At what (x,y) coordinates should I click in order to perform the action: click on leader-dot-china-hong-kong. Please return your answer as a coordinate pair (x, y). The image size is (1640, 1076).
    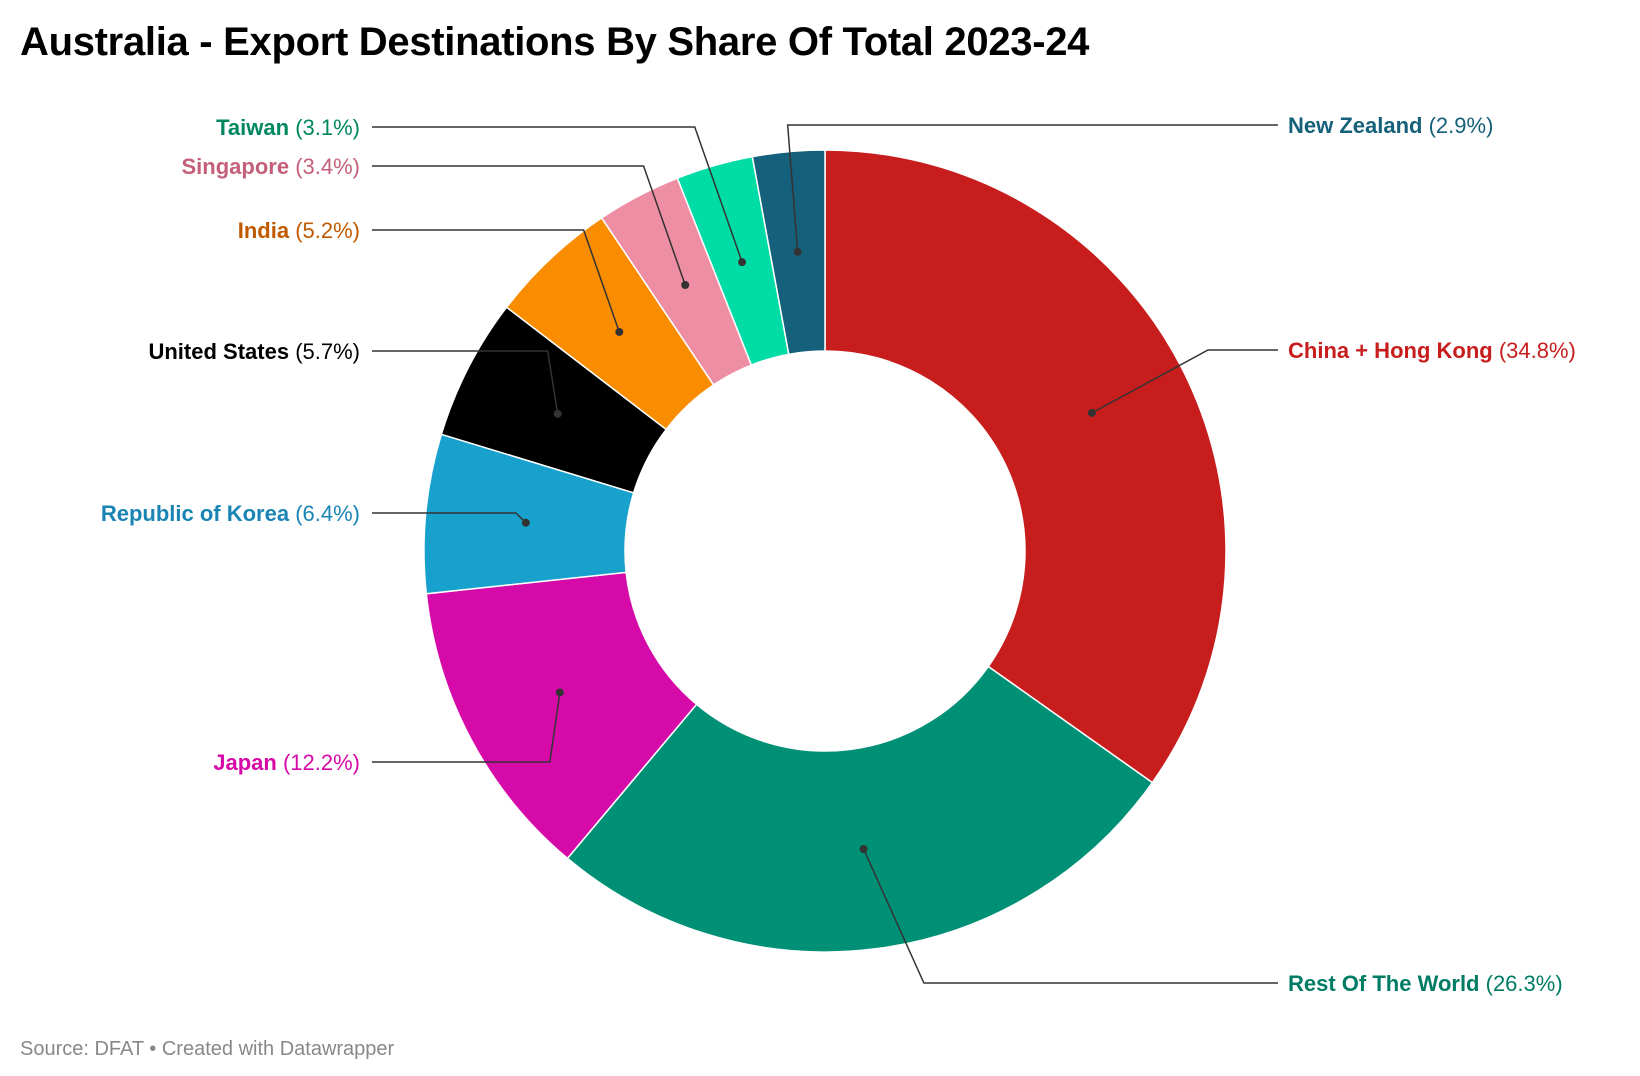
    Looking at the image, I should click on (1091, 412).